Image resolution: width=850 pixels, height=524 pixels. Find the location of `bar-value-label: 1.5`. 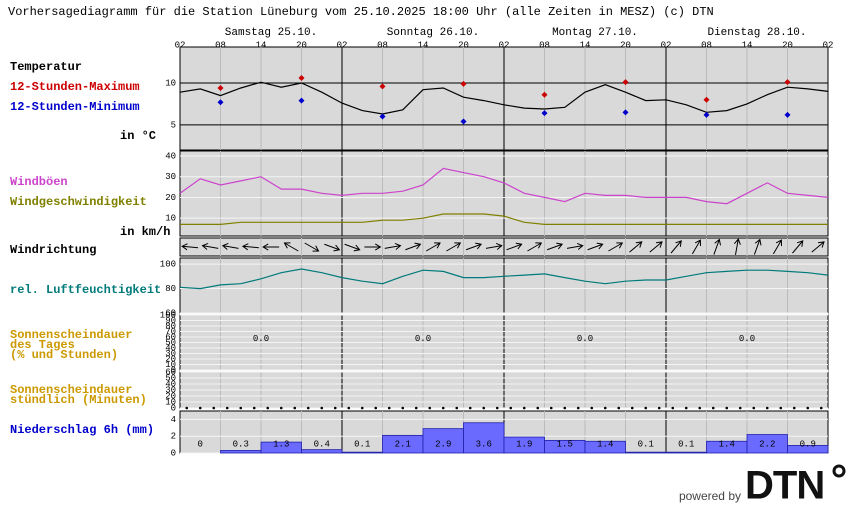

bar-value-label: 1.5 is located at coordinates (565, 444).